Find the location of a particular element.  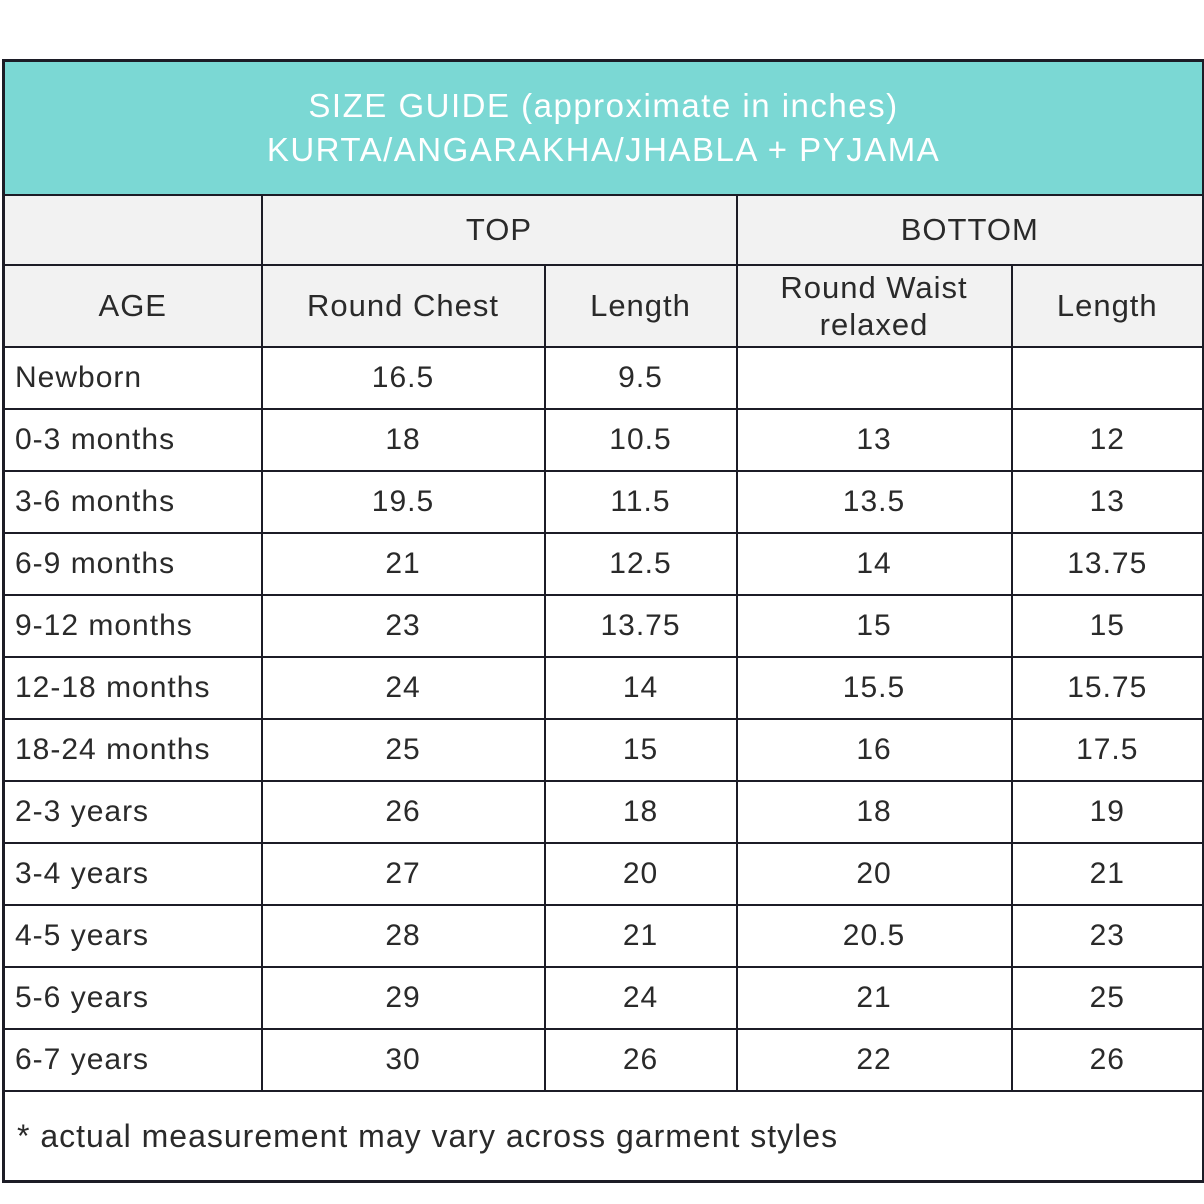

cell-bottom-length: 17.5 is located at coordinates (1107, 750).